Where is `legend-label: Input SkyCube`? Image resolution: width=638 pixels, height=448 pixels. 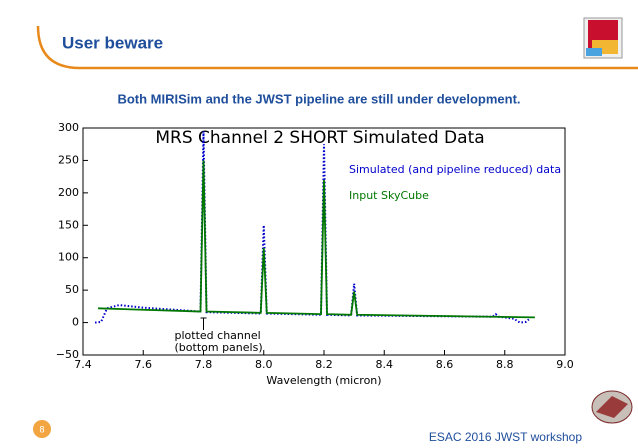 legend-label: Input SkyCube is located at coordinates (389, 195).